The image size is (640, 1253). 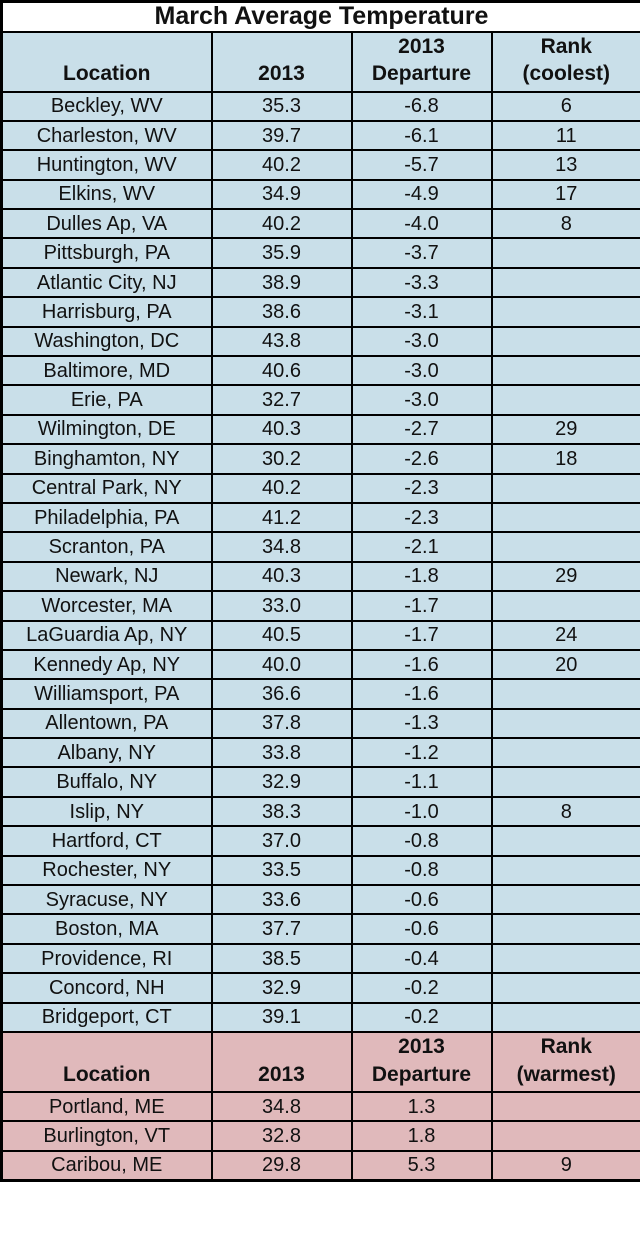 What do you see at coordinates (421, 1106) in the screenshot?
I see `departure-cell: 1.3` at bounding box center [421, 1106].